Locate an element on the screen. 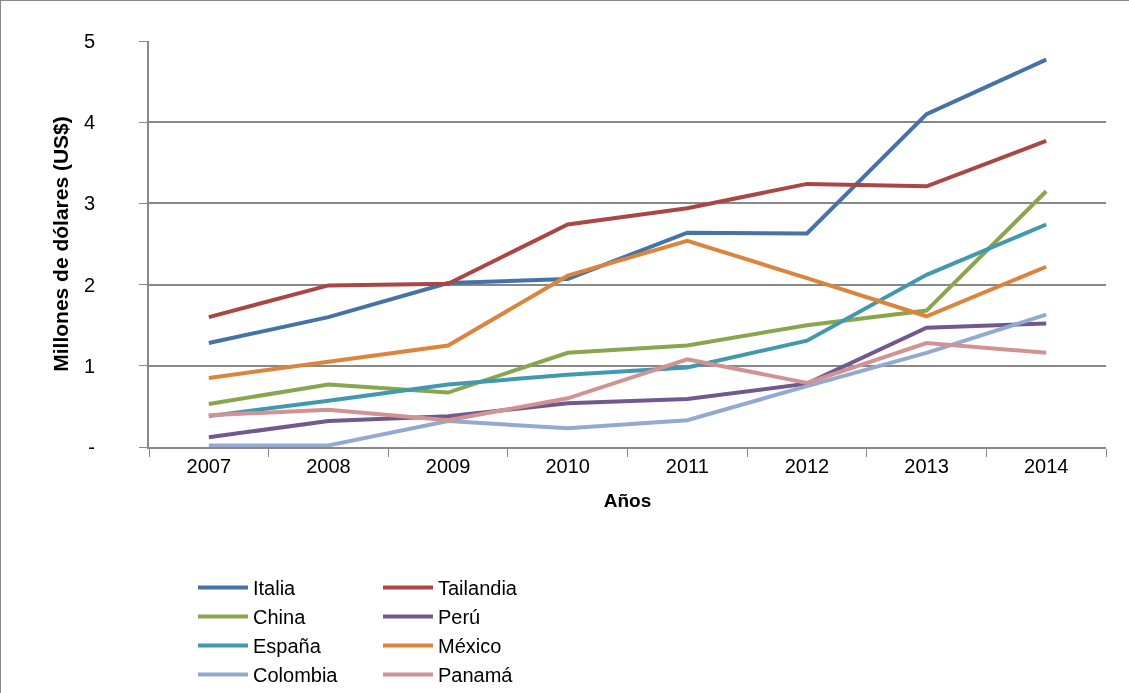  y-tick-label: 4 is located at coordinates (89, 122).